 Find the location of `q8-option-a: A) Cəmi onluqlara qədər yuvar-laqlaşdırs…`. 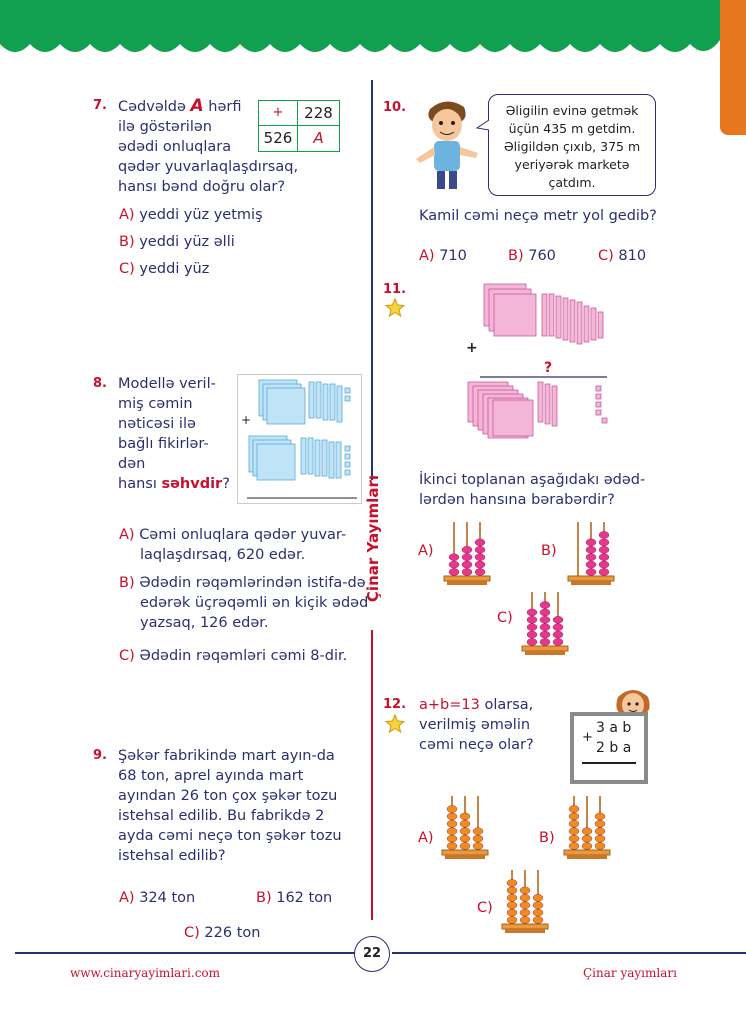

q8-option-a: A) Cəmi onluqlara qədər yuvar-laqlaşdırs… is located at coordinates (233, 545).